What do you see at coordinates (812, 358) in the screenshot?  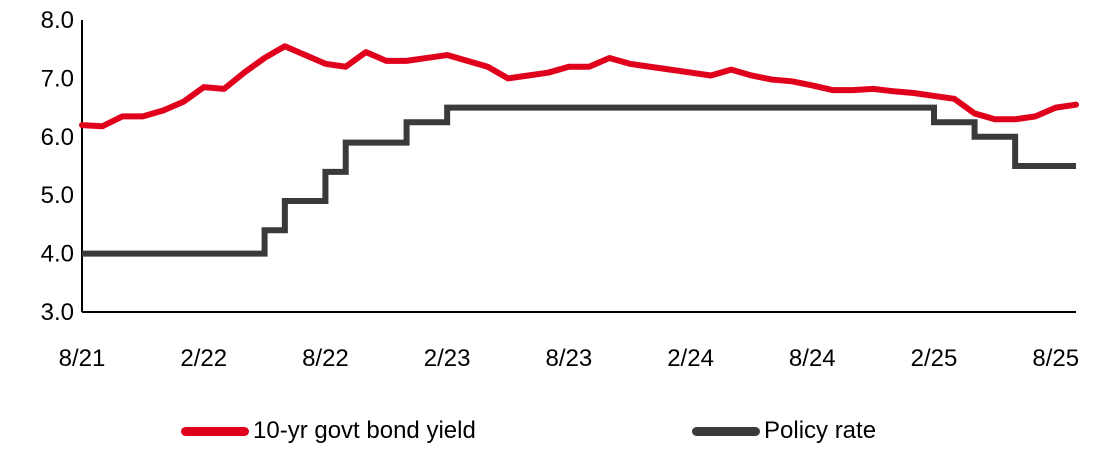 I see `x-tick-label: 8/24` at bounding box center [812, 358].